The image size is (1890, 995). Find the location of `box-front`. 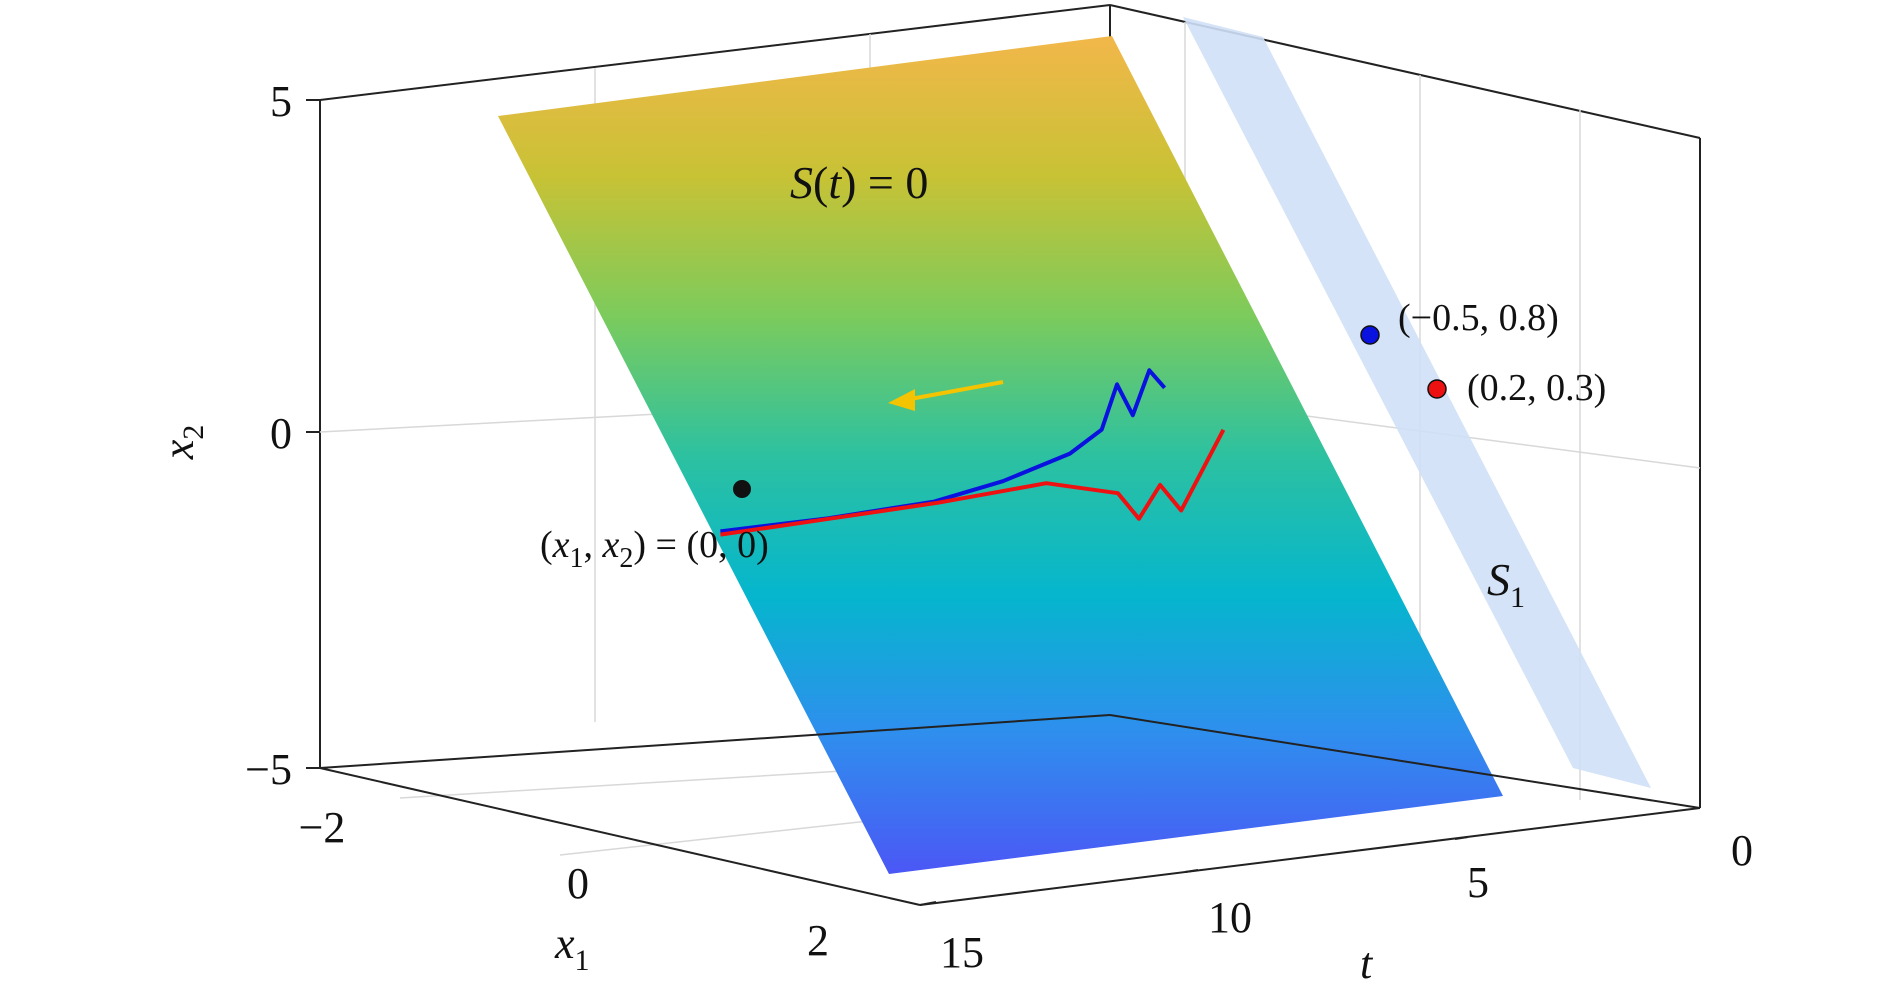

box-front is located at coordinates (1010, 810).